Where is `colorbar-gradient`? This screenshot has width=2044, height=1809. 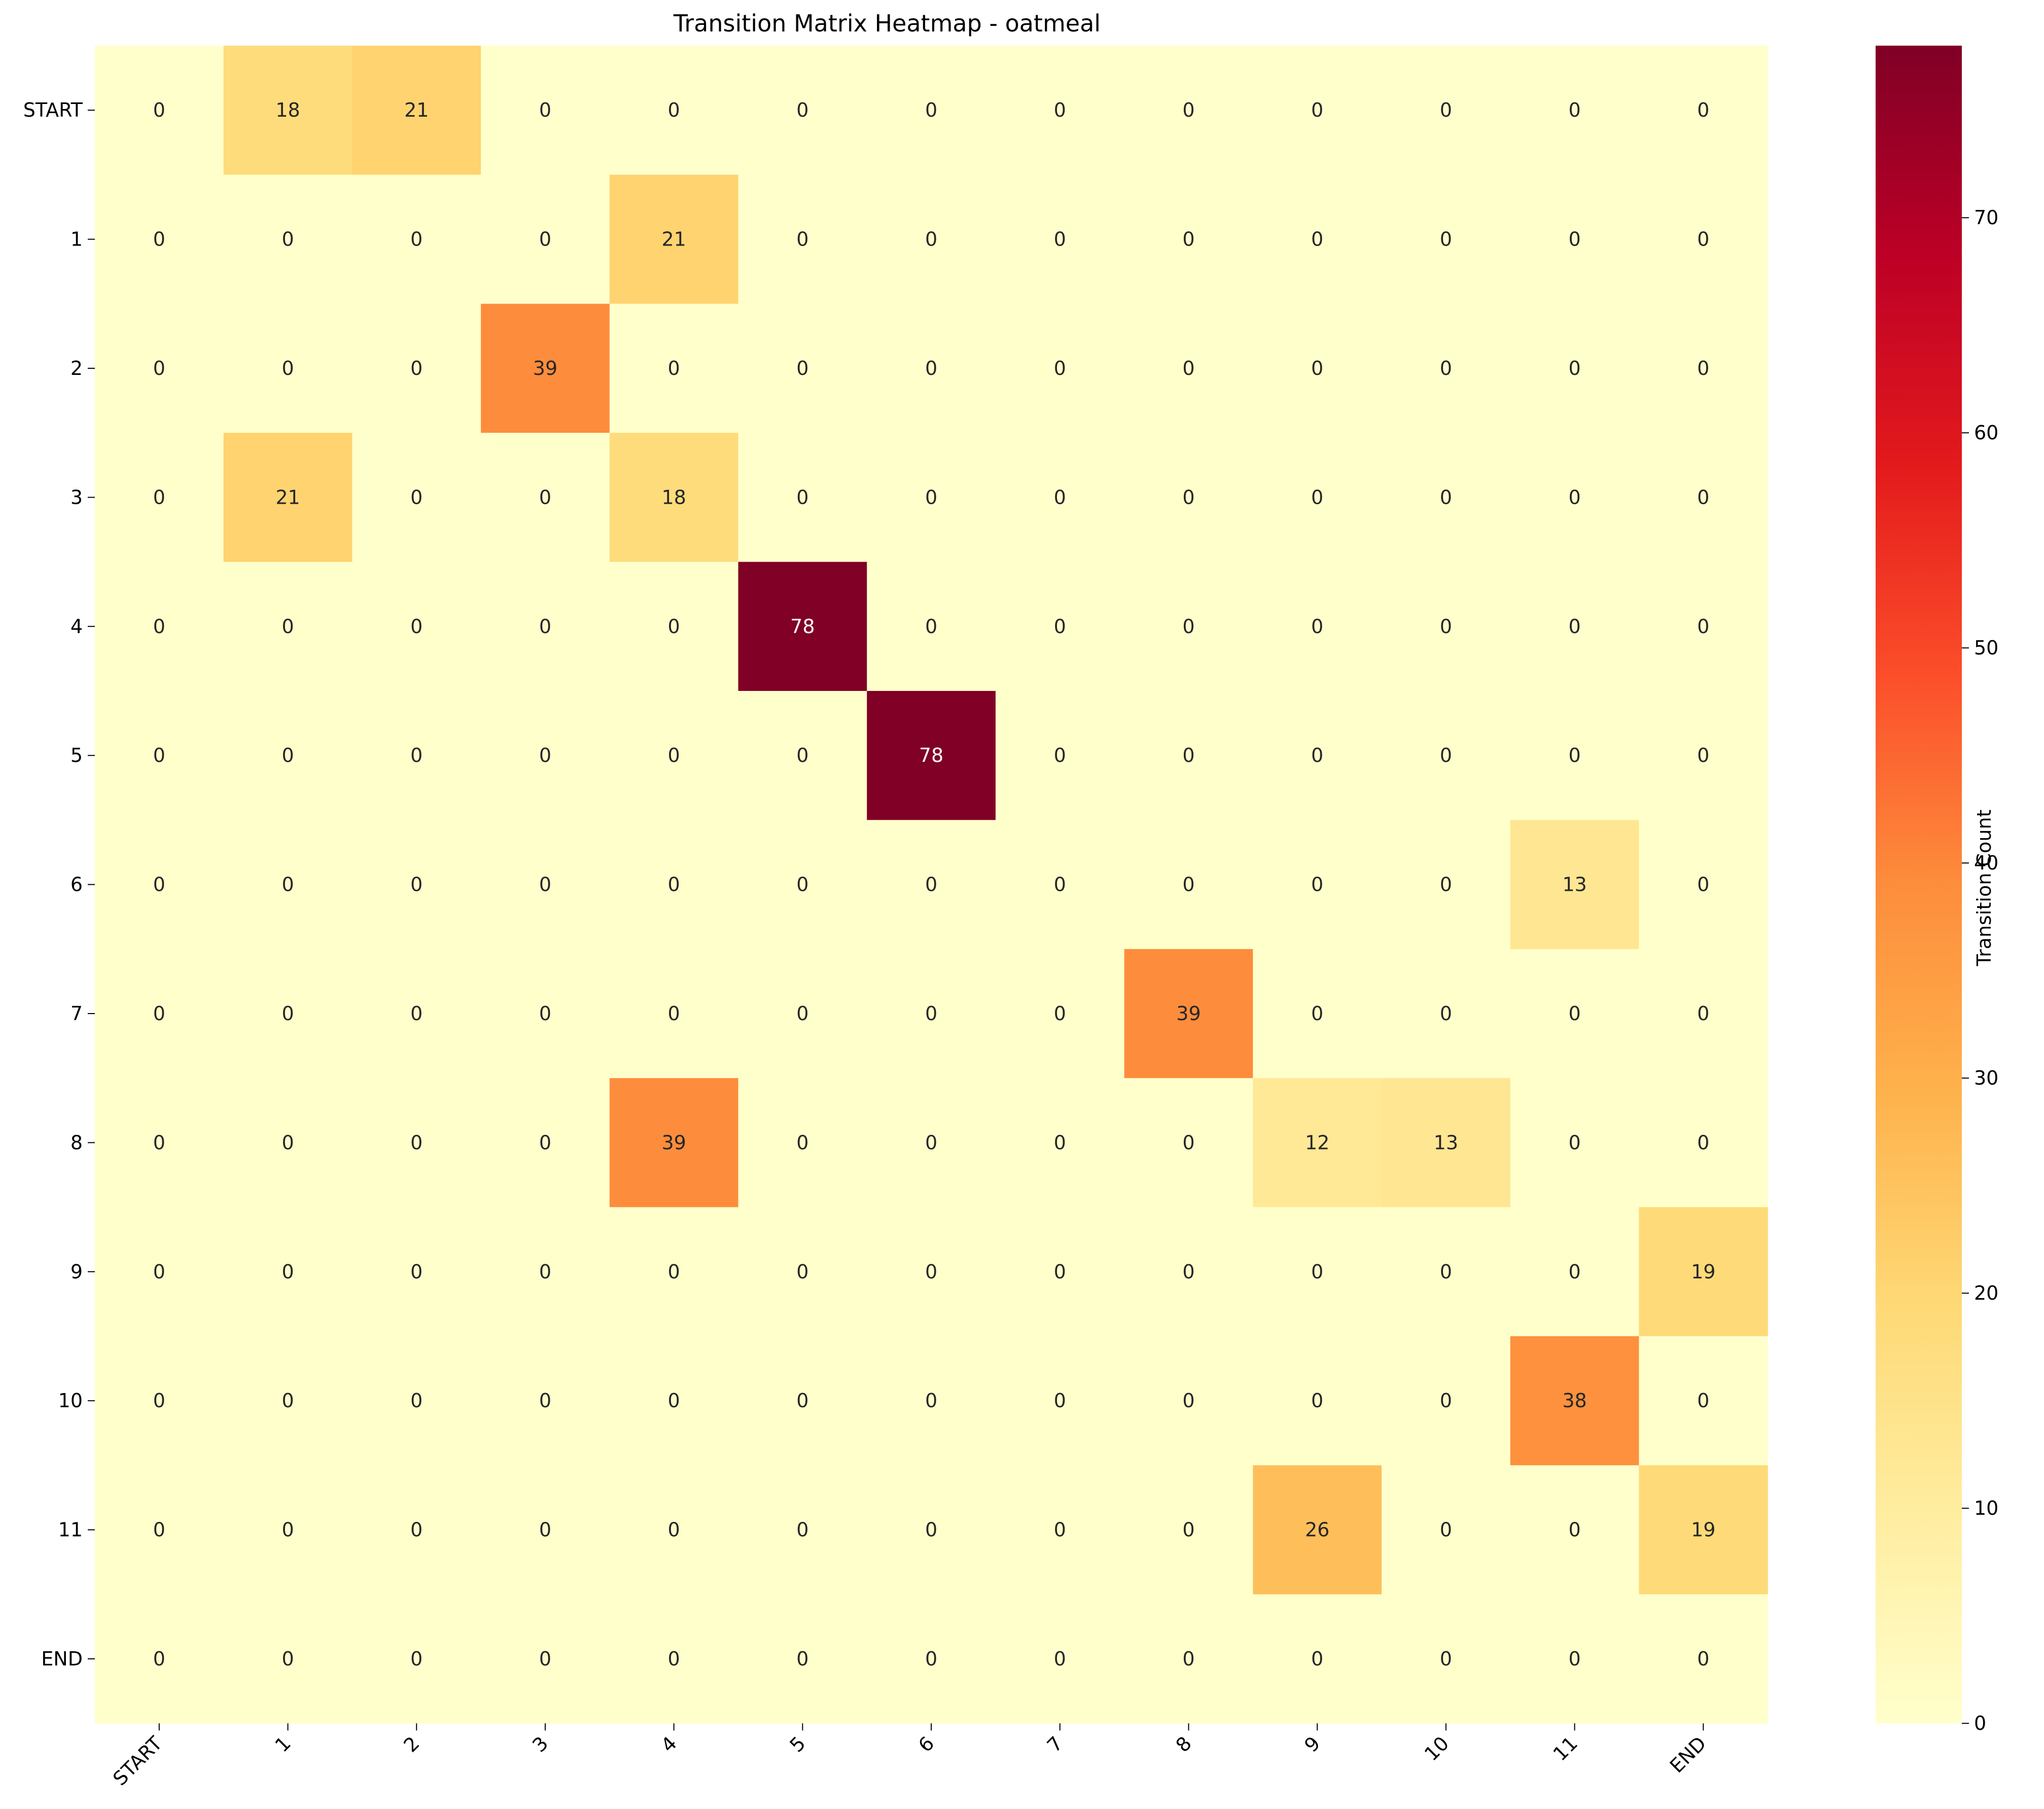 colorbar-gradient is located at coordinates (1919, 885).